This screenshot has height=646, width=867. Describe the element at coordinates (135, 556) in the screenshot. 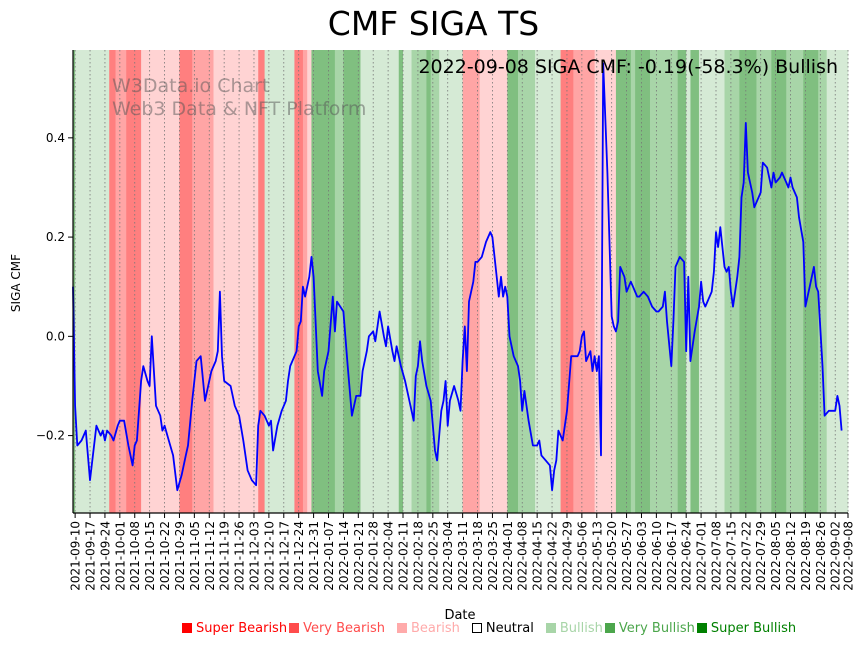

I see `x-tick-label: 2021-10-08` at that location.